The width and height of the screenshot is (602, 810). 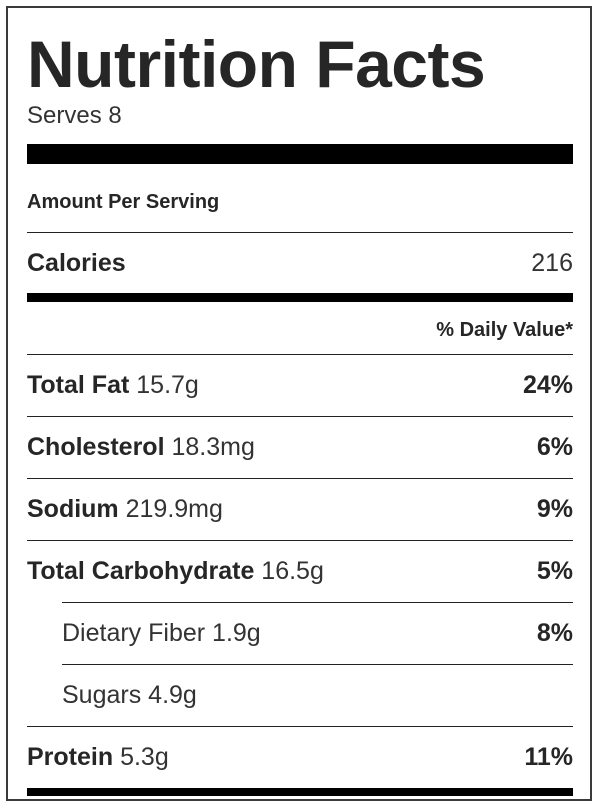 What do you see at coordinates (76, 263) in the screenshot?
I see `calories-label: Calories` at bounding box center [76, 263].